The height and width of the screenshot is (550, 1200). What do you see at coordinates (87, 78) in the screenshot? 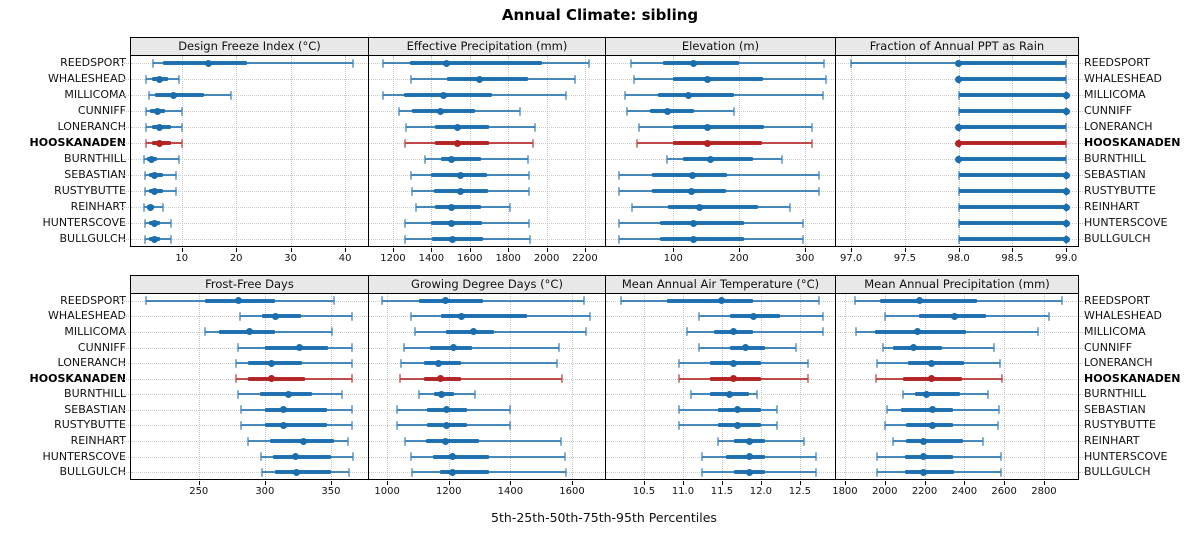
I see `site-label-left: WHALESHEAD` at bounding box center [87, 78].